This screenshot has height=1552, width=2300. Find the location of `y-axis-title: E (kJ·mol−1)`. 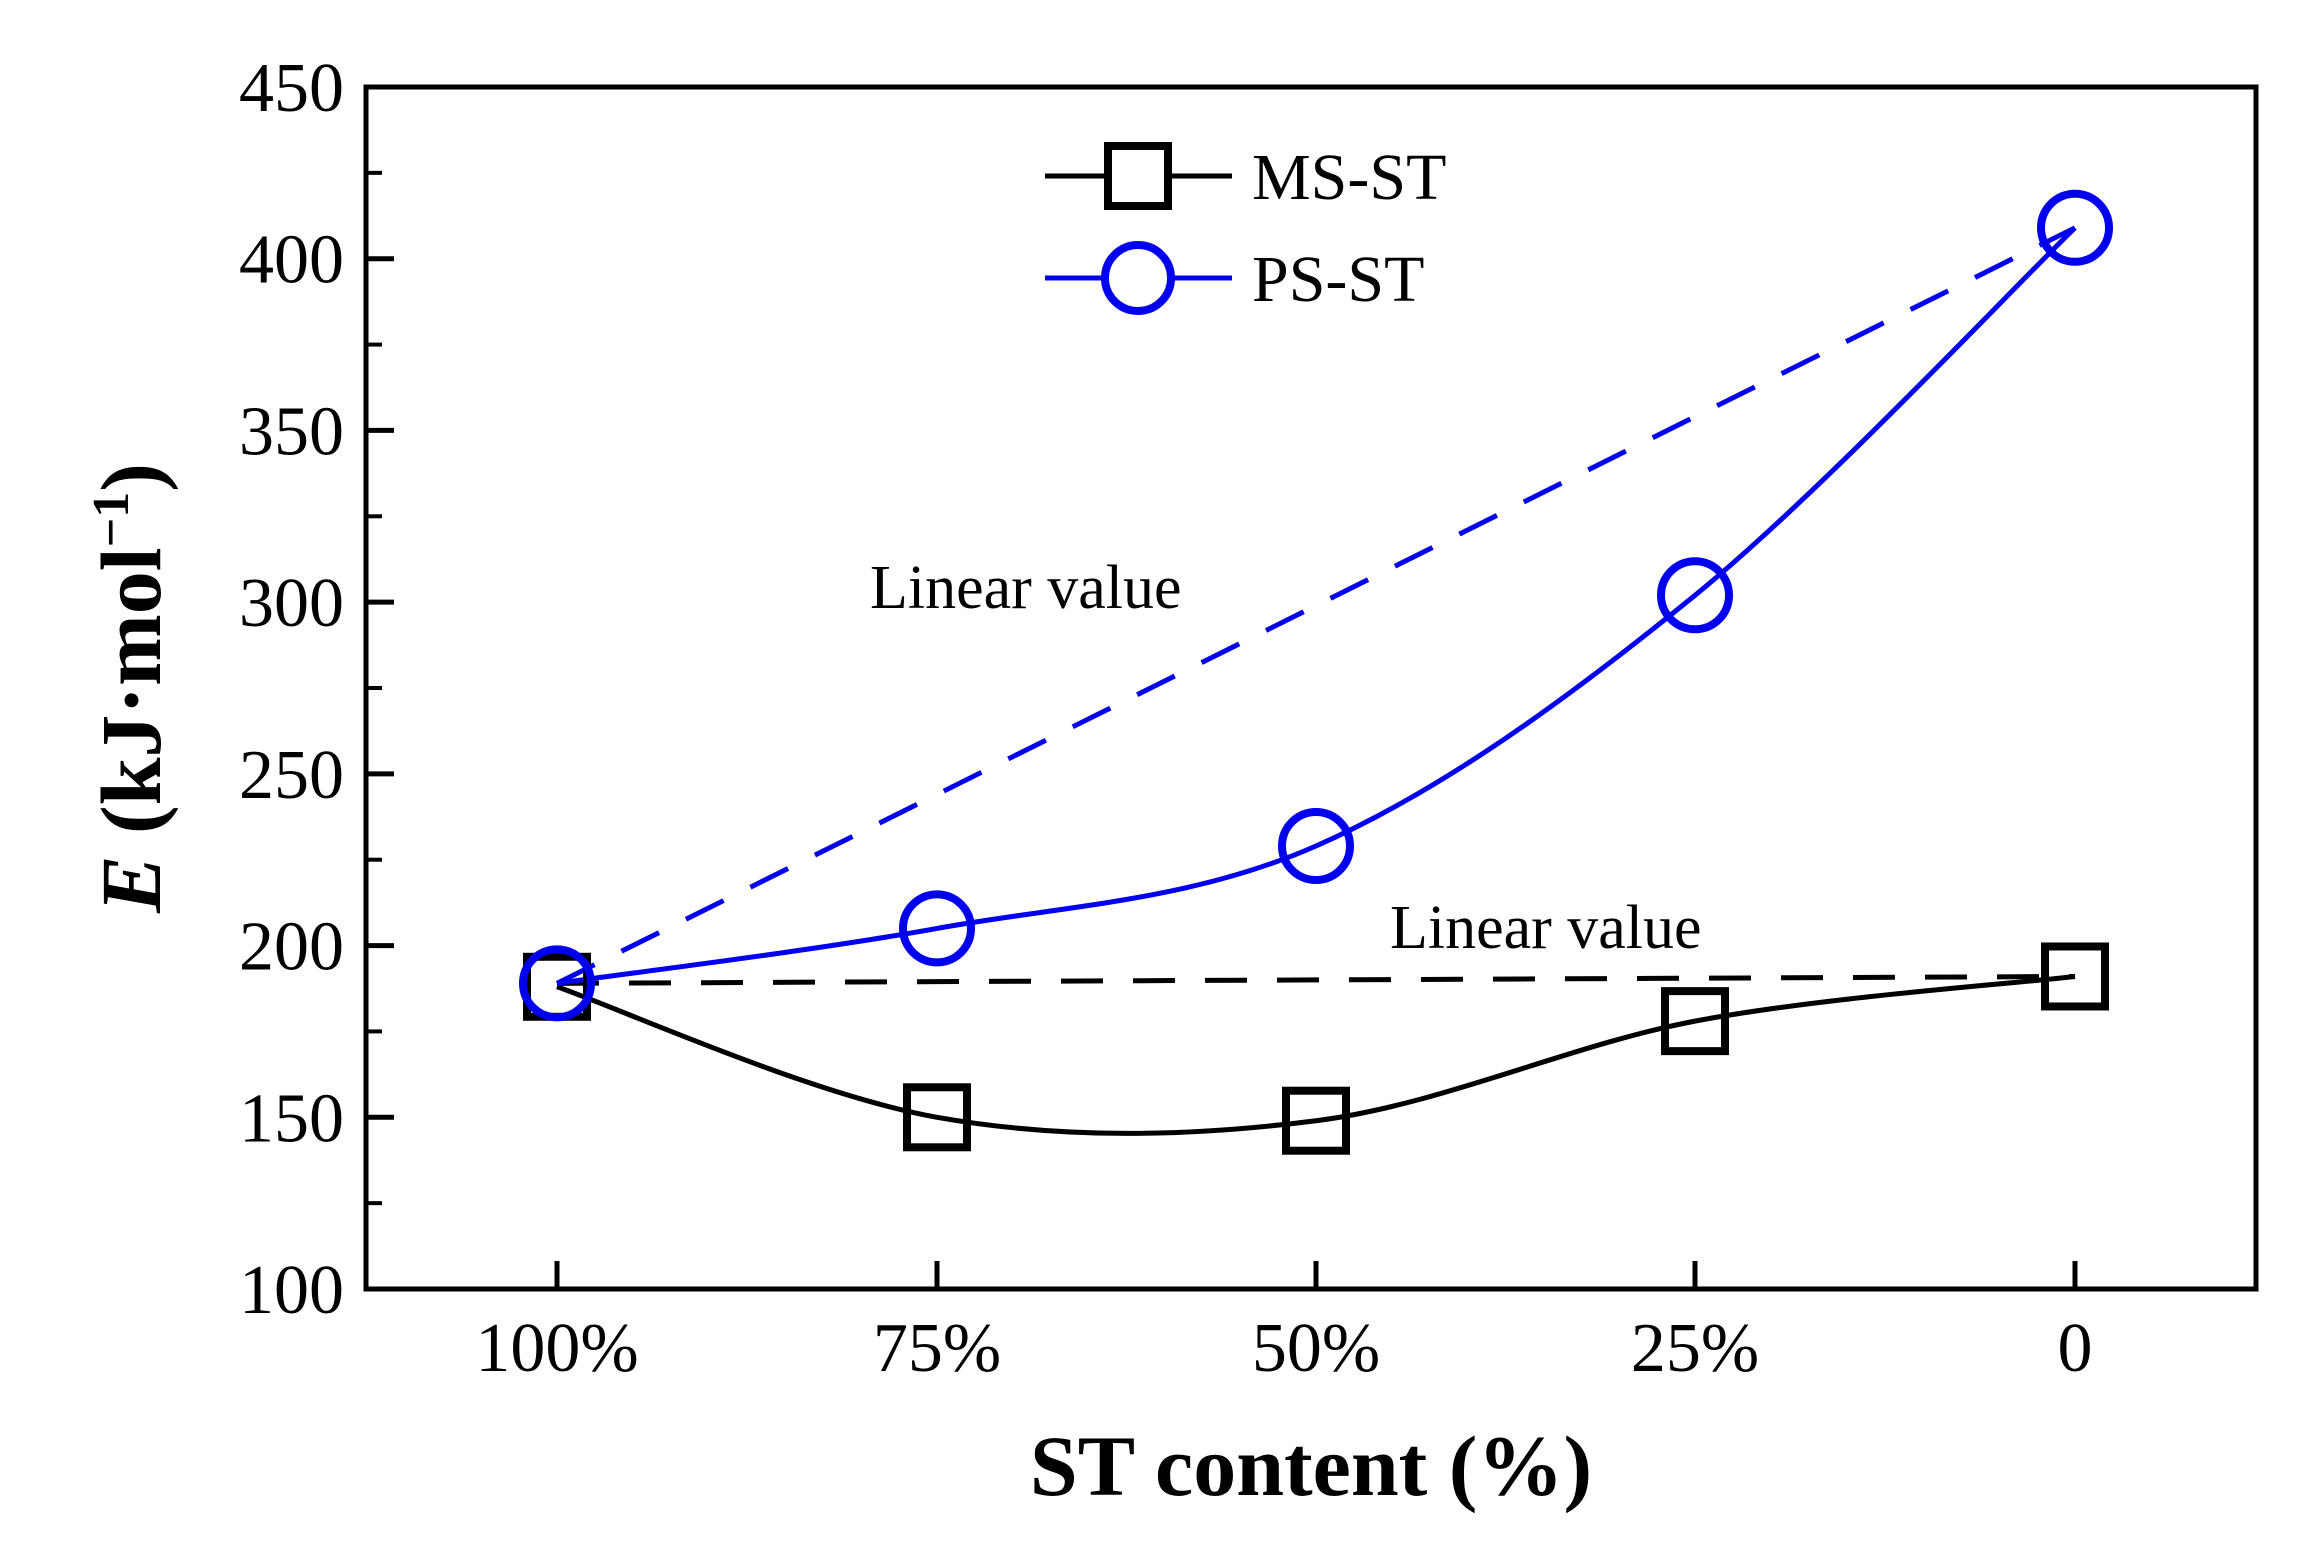

y-axis-title: E (kJ·mol−1) is located at coordinates (131, 688).